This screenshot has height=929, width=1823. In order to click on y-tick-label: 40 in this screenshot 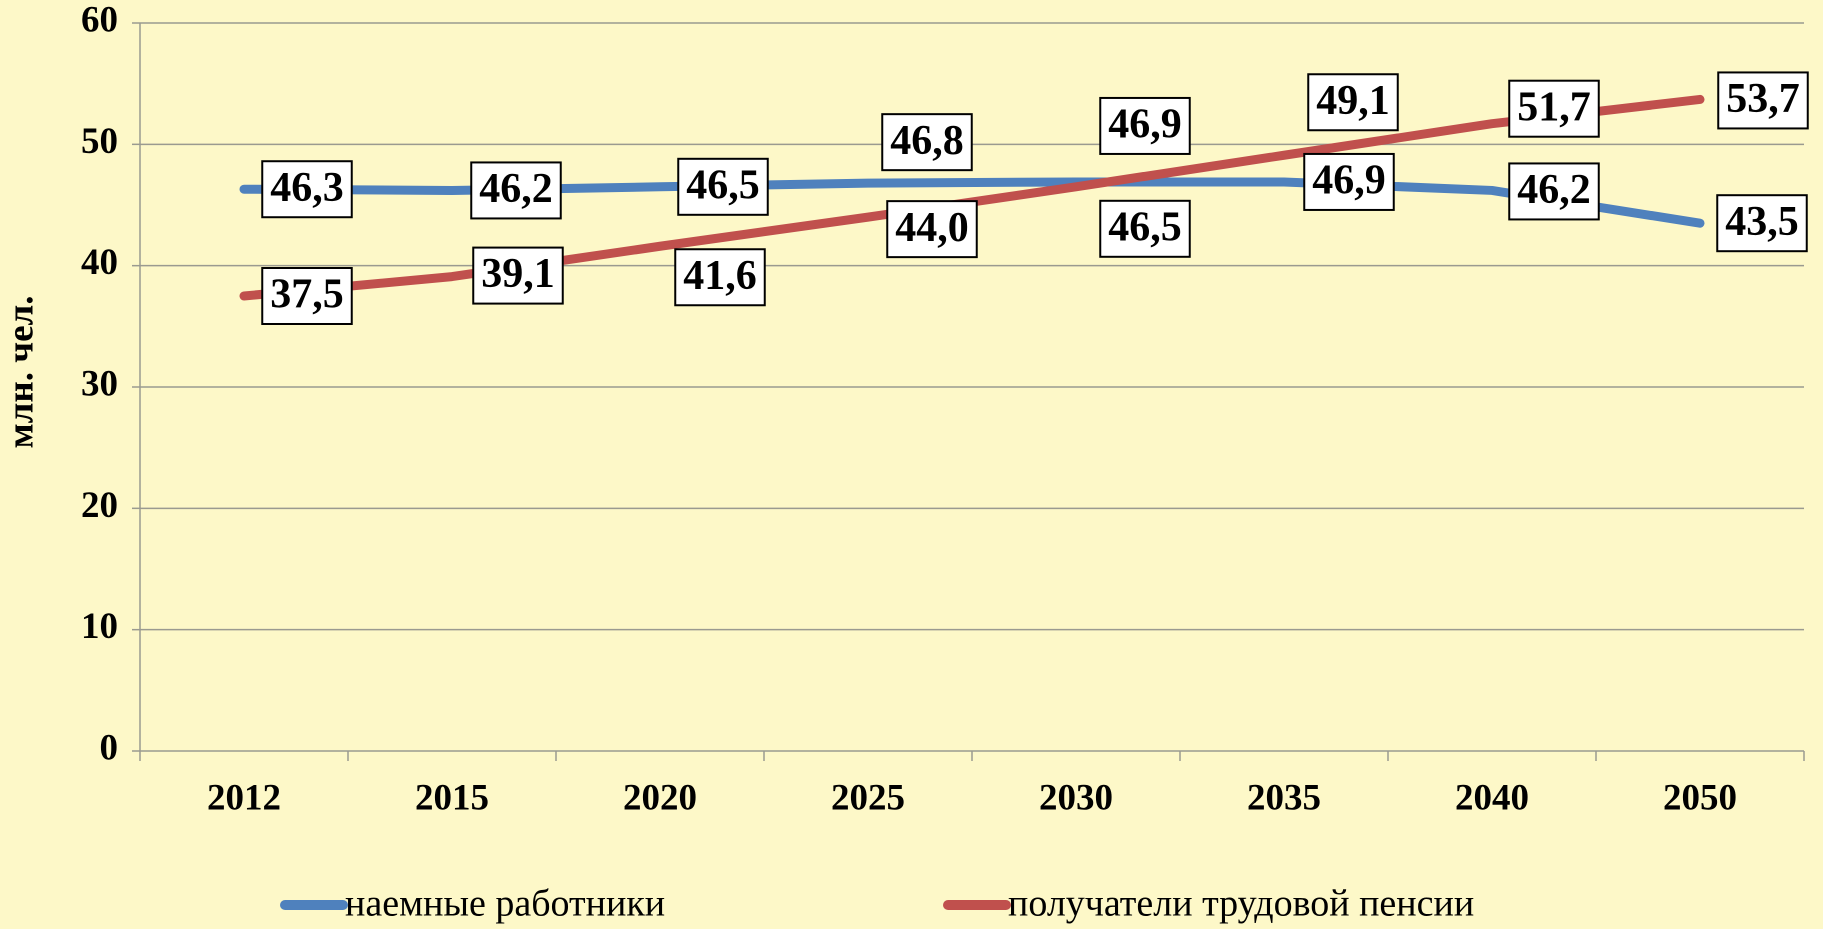, I will do `click(99, 262)`.